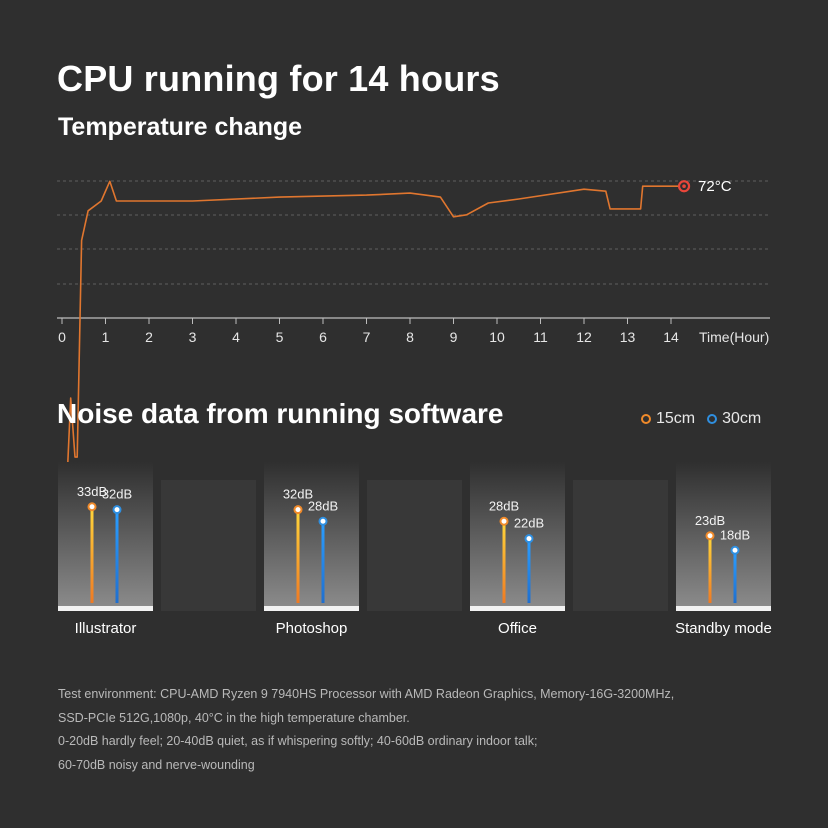  Describe the element at coordinates (280, 337) in the screenshot. I see `x-tick-label: 5` at that location.